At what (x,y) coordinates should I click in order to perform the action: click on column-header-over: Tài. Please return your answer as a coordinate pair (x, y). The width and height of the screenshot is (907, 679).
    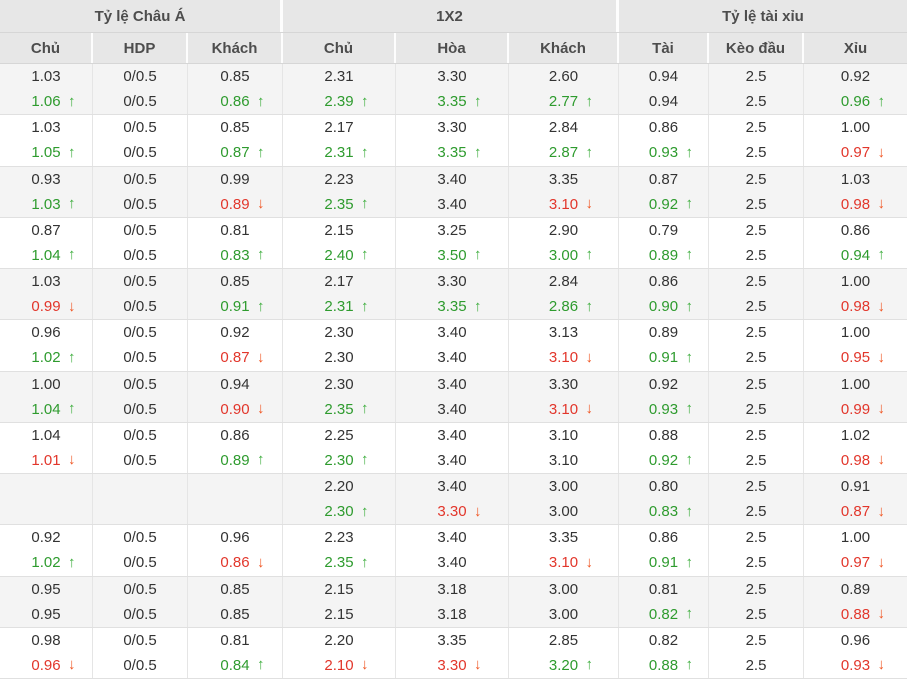
    Looking at the image, I should click on (664, 48).